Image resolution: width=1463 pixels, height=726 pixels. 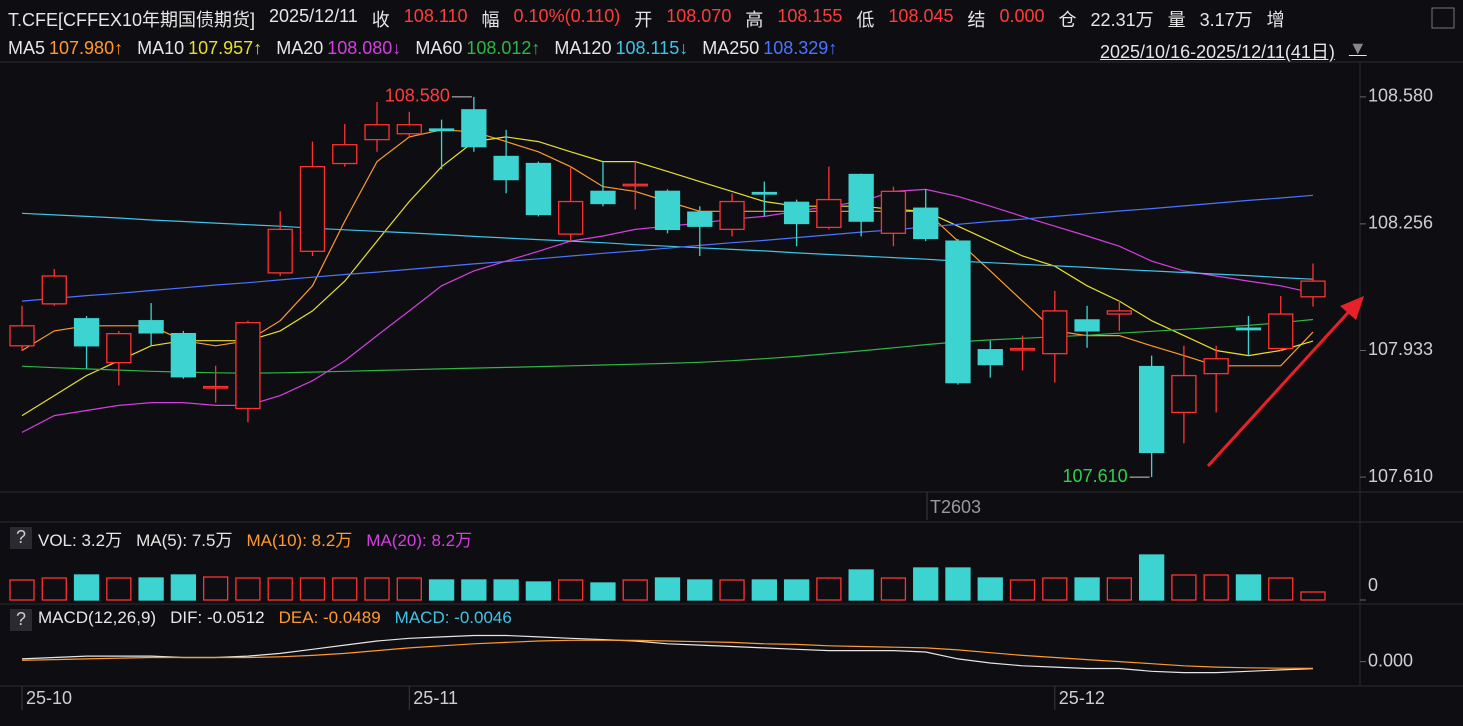 I want to click on macd-label: DEA: -0.0489, so click(x=329, y=617).